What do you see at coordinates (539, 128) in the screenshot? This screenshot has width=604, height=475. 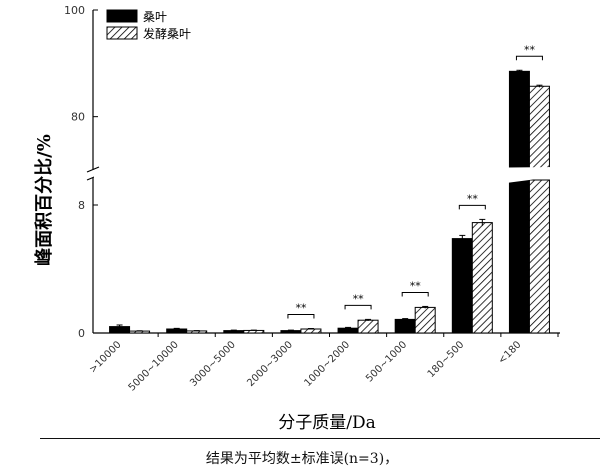 I see `bar-fermented-mulberry-leaf-upper` at bounding box center [539, 128].